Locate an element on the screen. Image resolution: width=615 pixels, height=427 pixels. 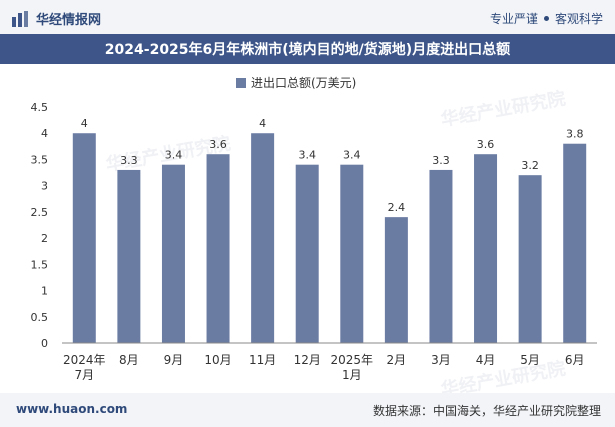
y-tick-label: 2 is located at coordinates (44, 238).